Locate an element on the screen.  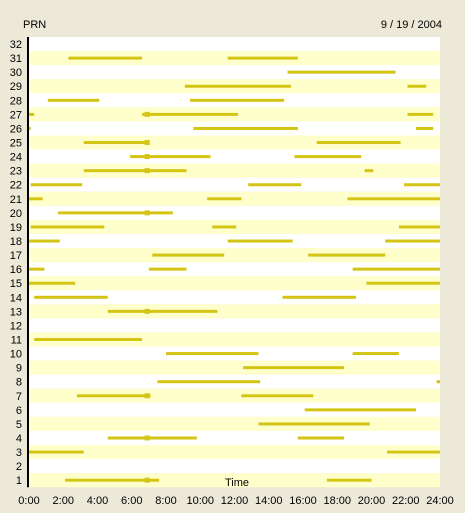
x-axis-title: Time is located at coordinates (237, 483).